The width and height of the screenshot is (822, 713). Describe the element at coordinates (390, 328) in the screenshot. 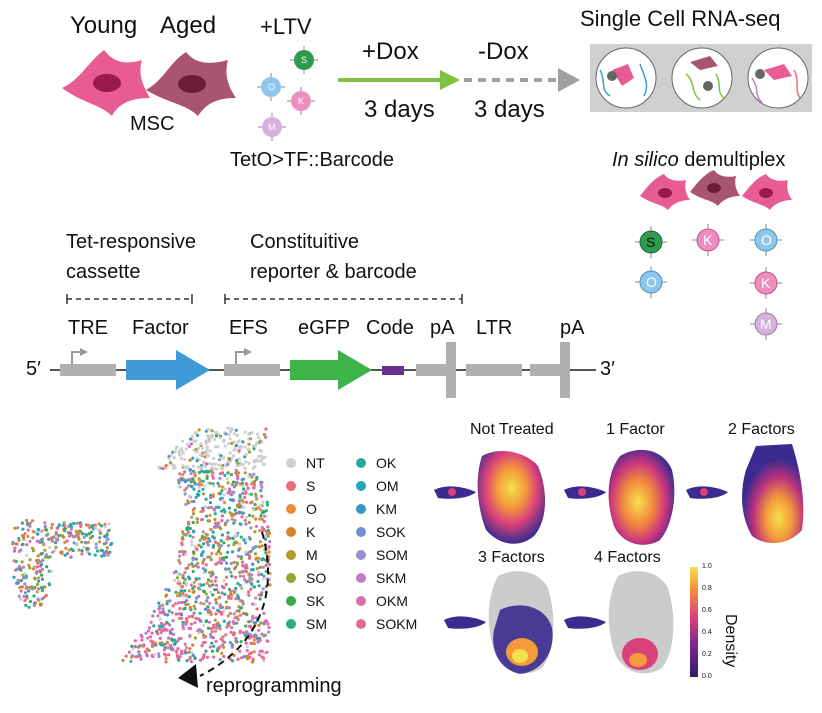

I see `code-label: Code` at that location.